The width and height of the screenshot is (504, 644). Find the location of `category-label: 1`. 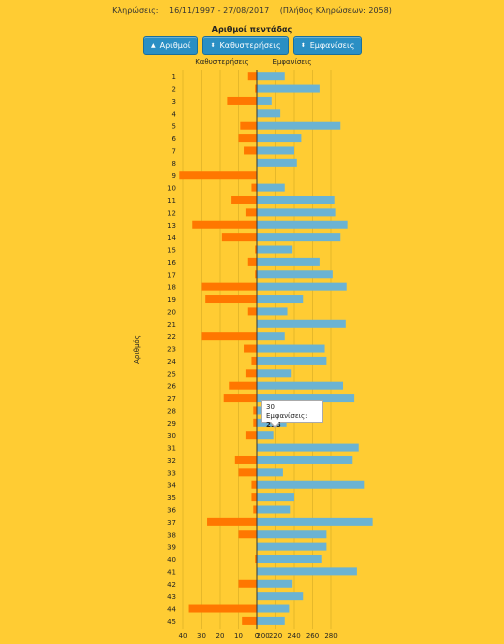

category-label: 1 is located at coordinates (174, 77).